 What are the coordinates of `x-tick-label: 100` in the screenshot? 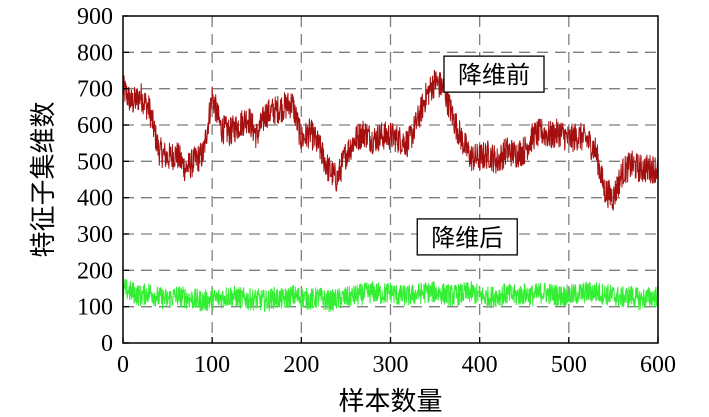 It's located at (212, 365).